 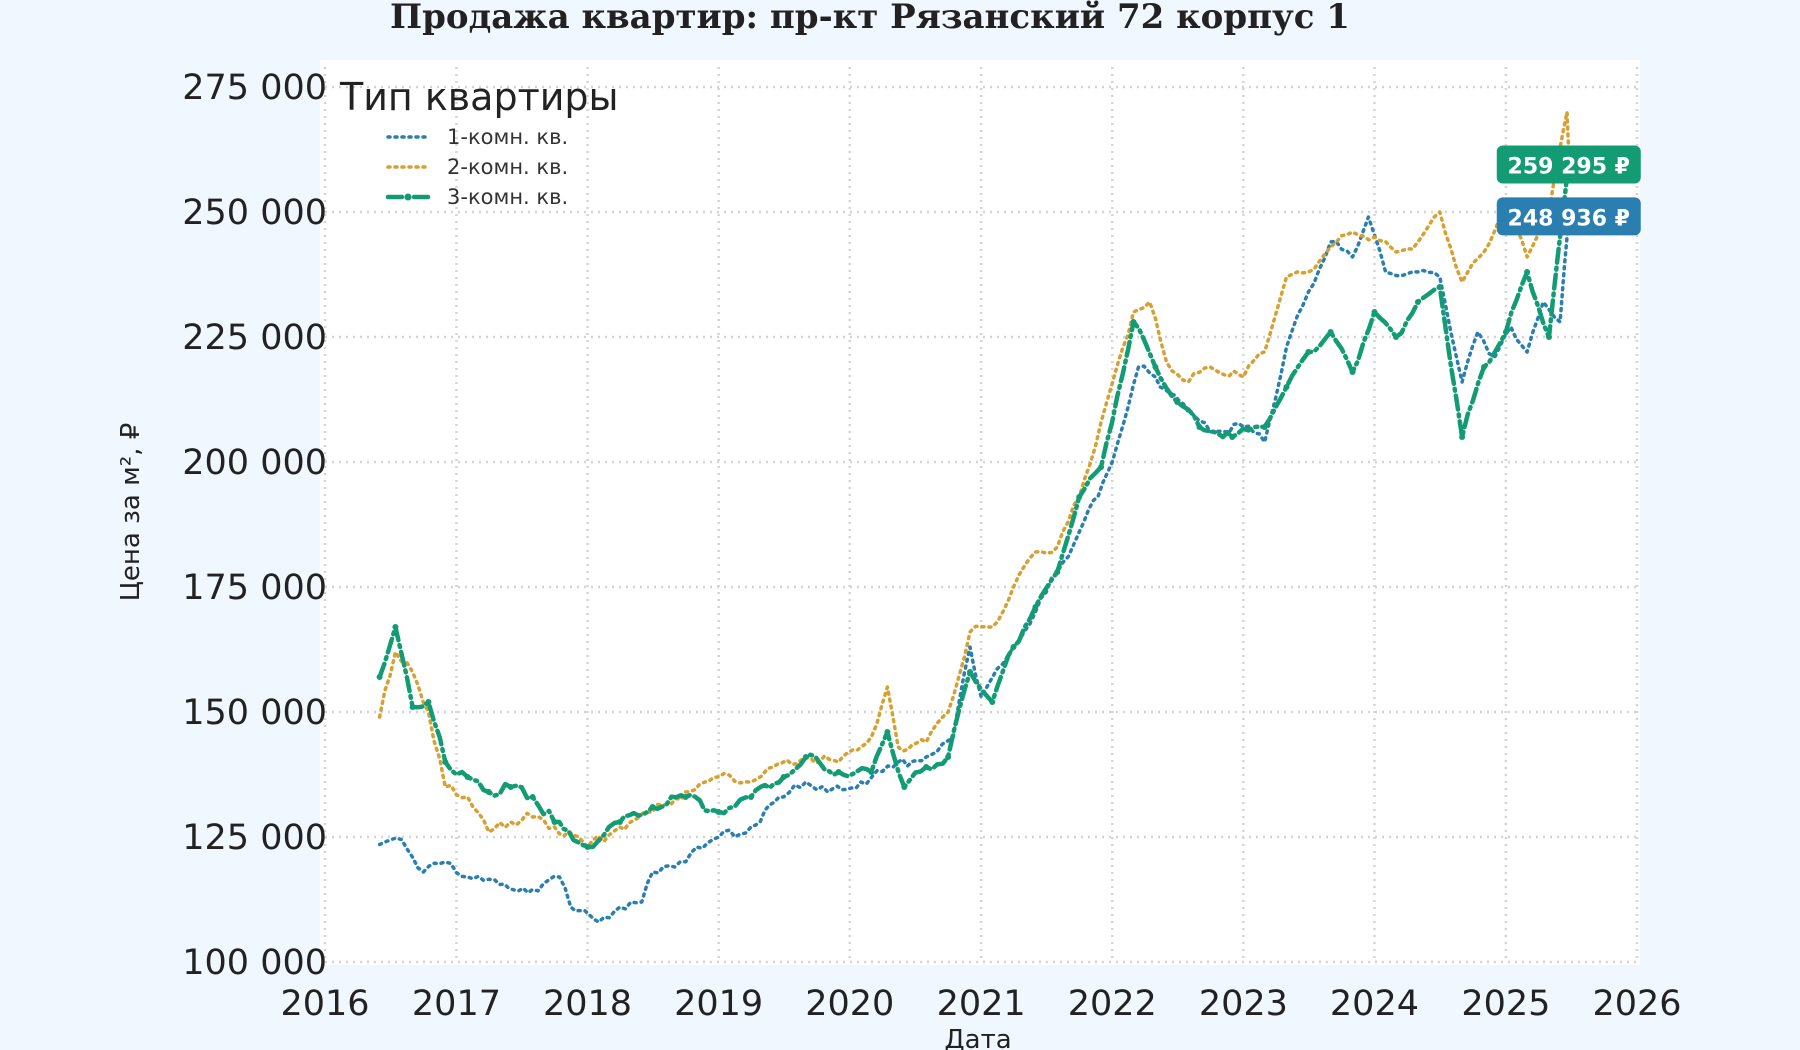 I want to click on y-tick-label: 175 000, so click(x=254, y=588).